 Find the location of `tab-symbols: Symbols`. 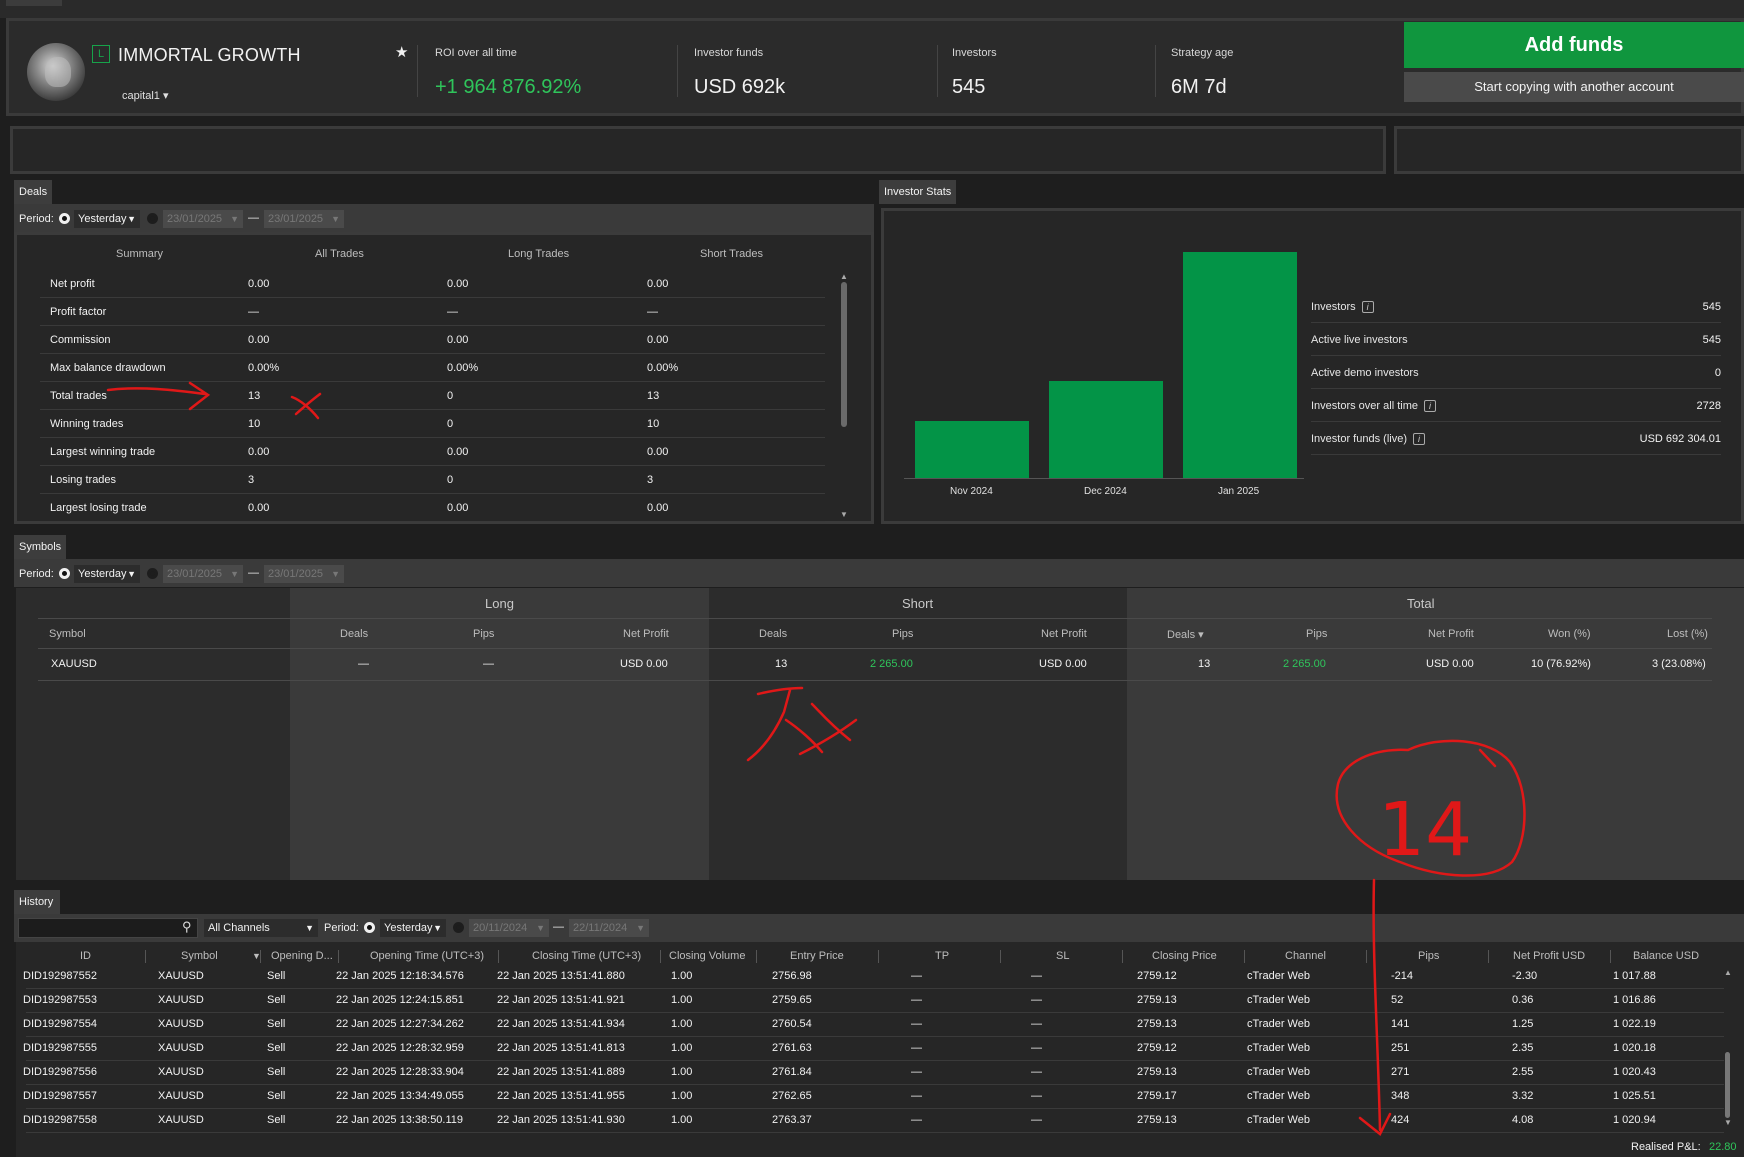

tab-symbols: Symbols is located at coordinates (40, 547).